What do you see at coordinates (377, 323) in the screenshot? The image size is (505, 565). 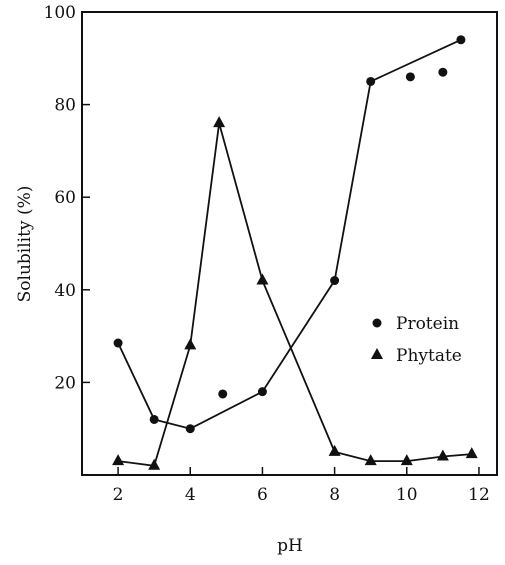 I see `legend-protein-marker` at bounding box center [377, 323].